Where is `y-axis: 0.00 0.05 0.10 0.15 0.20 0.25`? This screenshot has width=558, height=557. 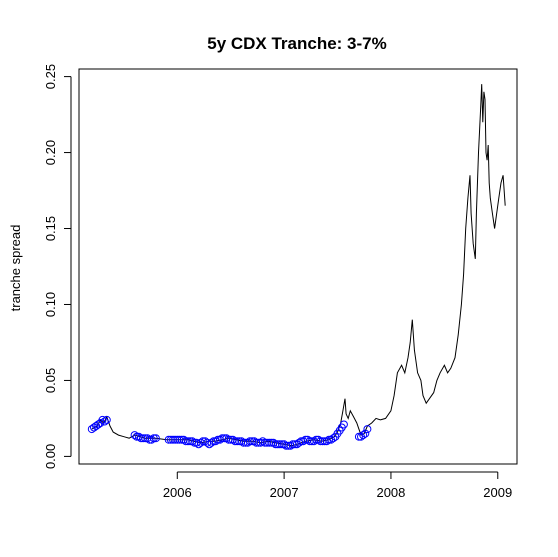 y-axis: 0.00 0.05 0.10 0.15 0.20 0.25 is located at coordinates (57, 266).